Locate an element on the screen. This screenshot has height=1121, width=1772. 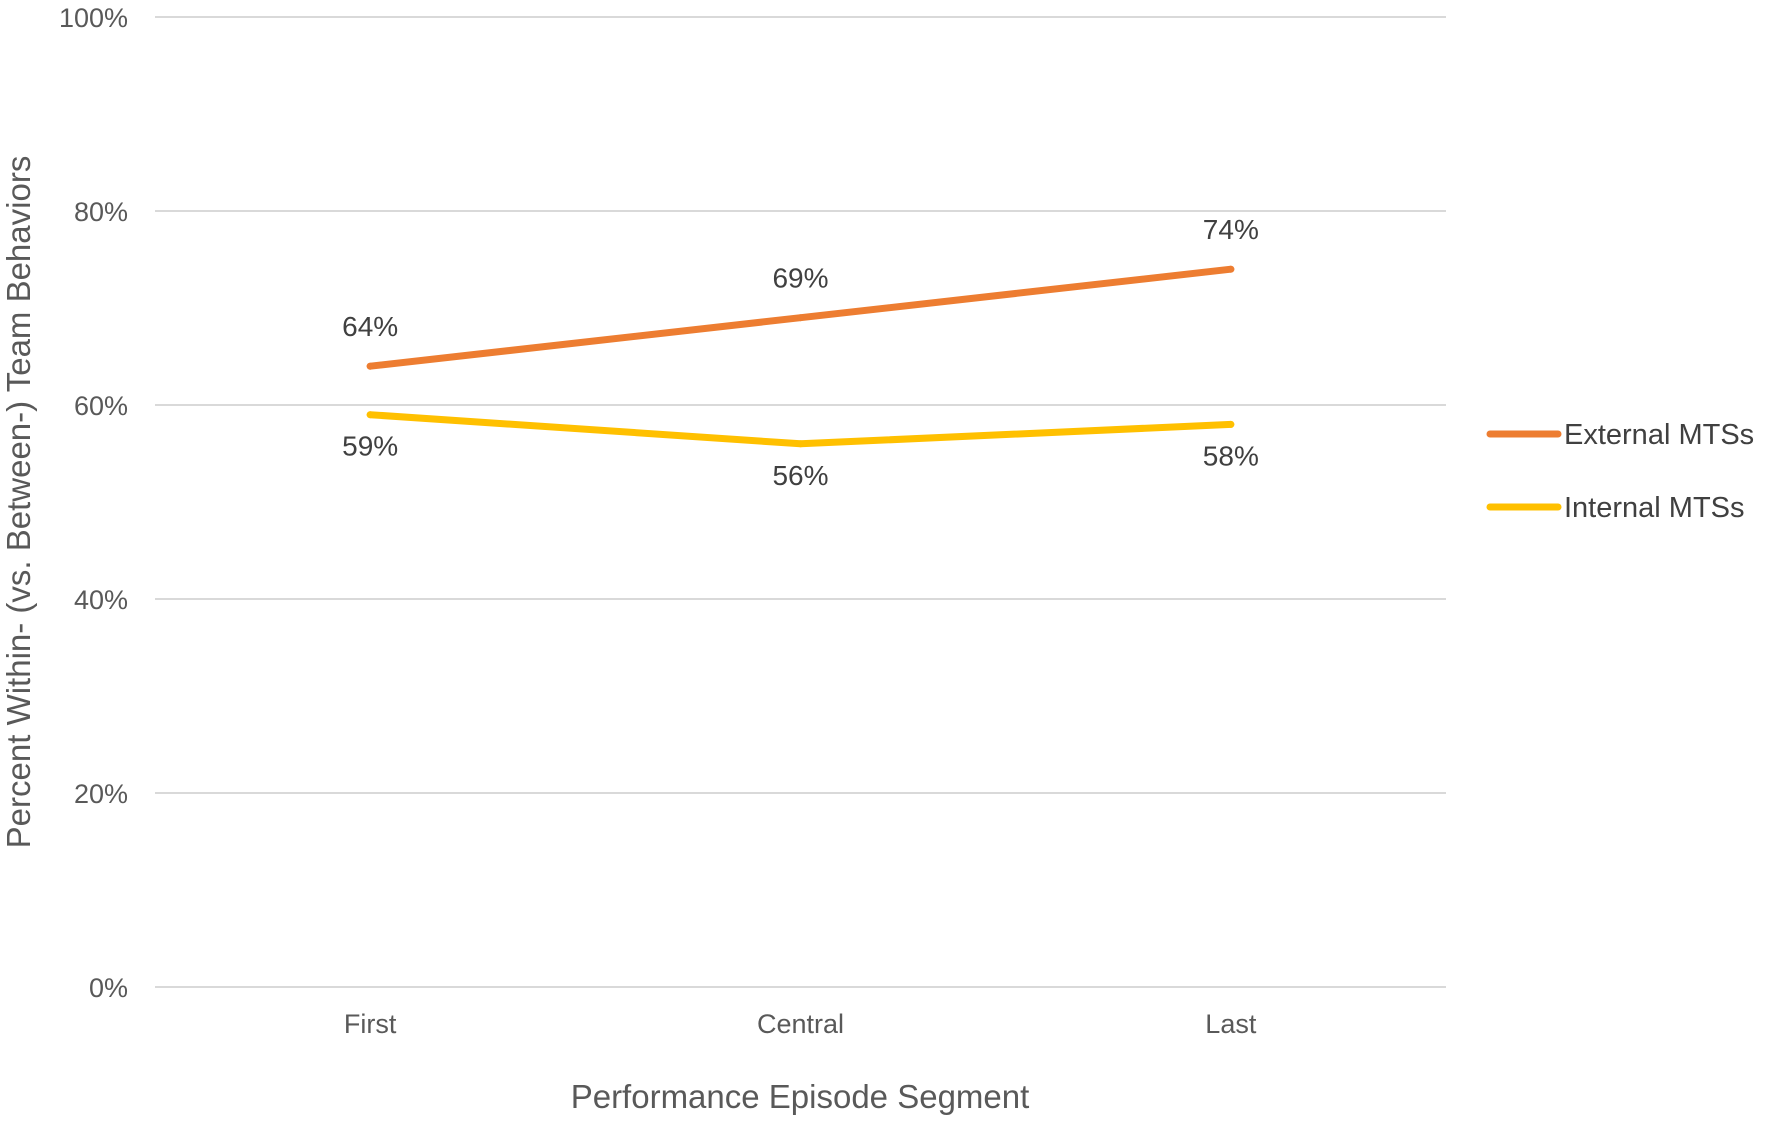
legend-entry-label: Internal MTSs is located at coordinates (1654, 508).